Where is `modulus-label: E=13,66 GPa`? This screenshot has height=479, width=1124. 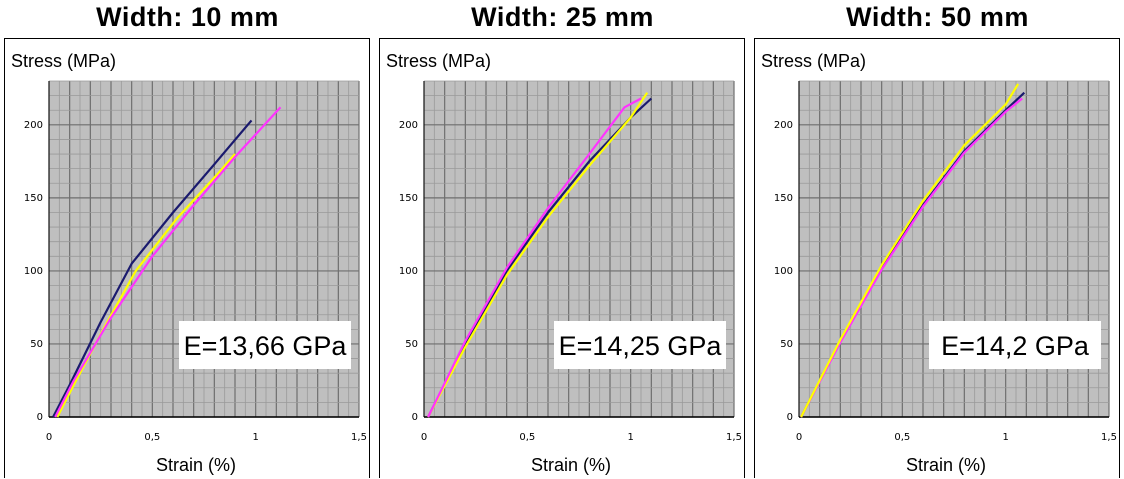 modulus-label: E=13,66 GPa is located at coordinates (266, 346).